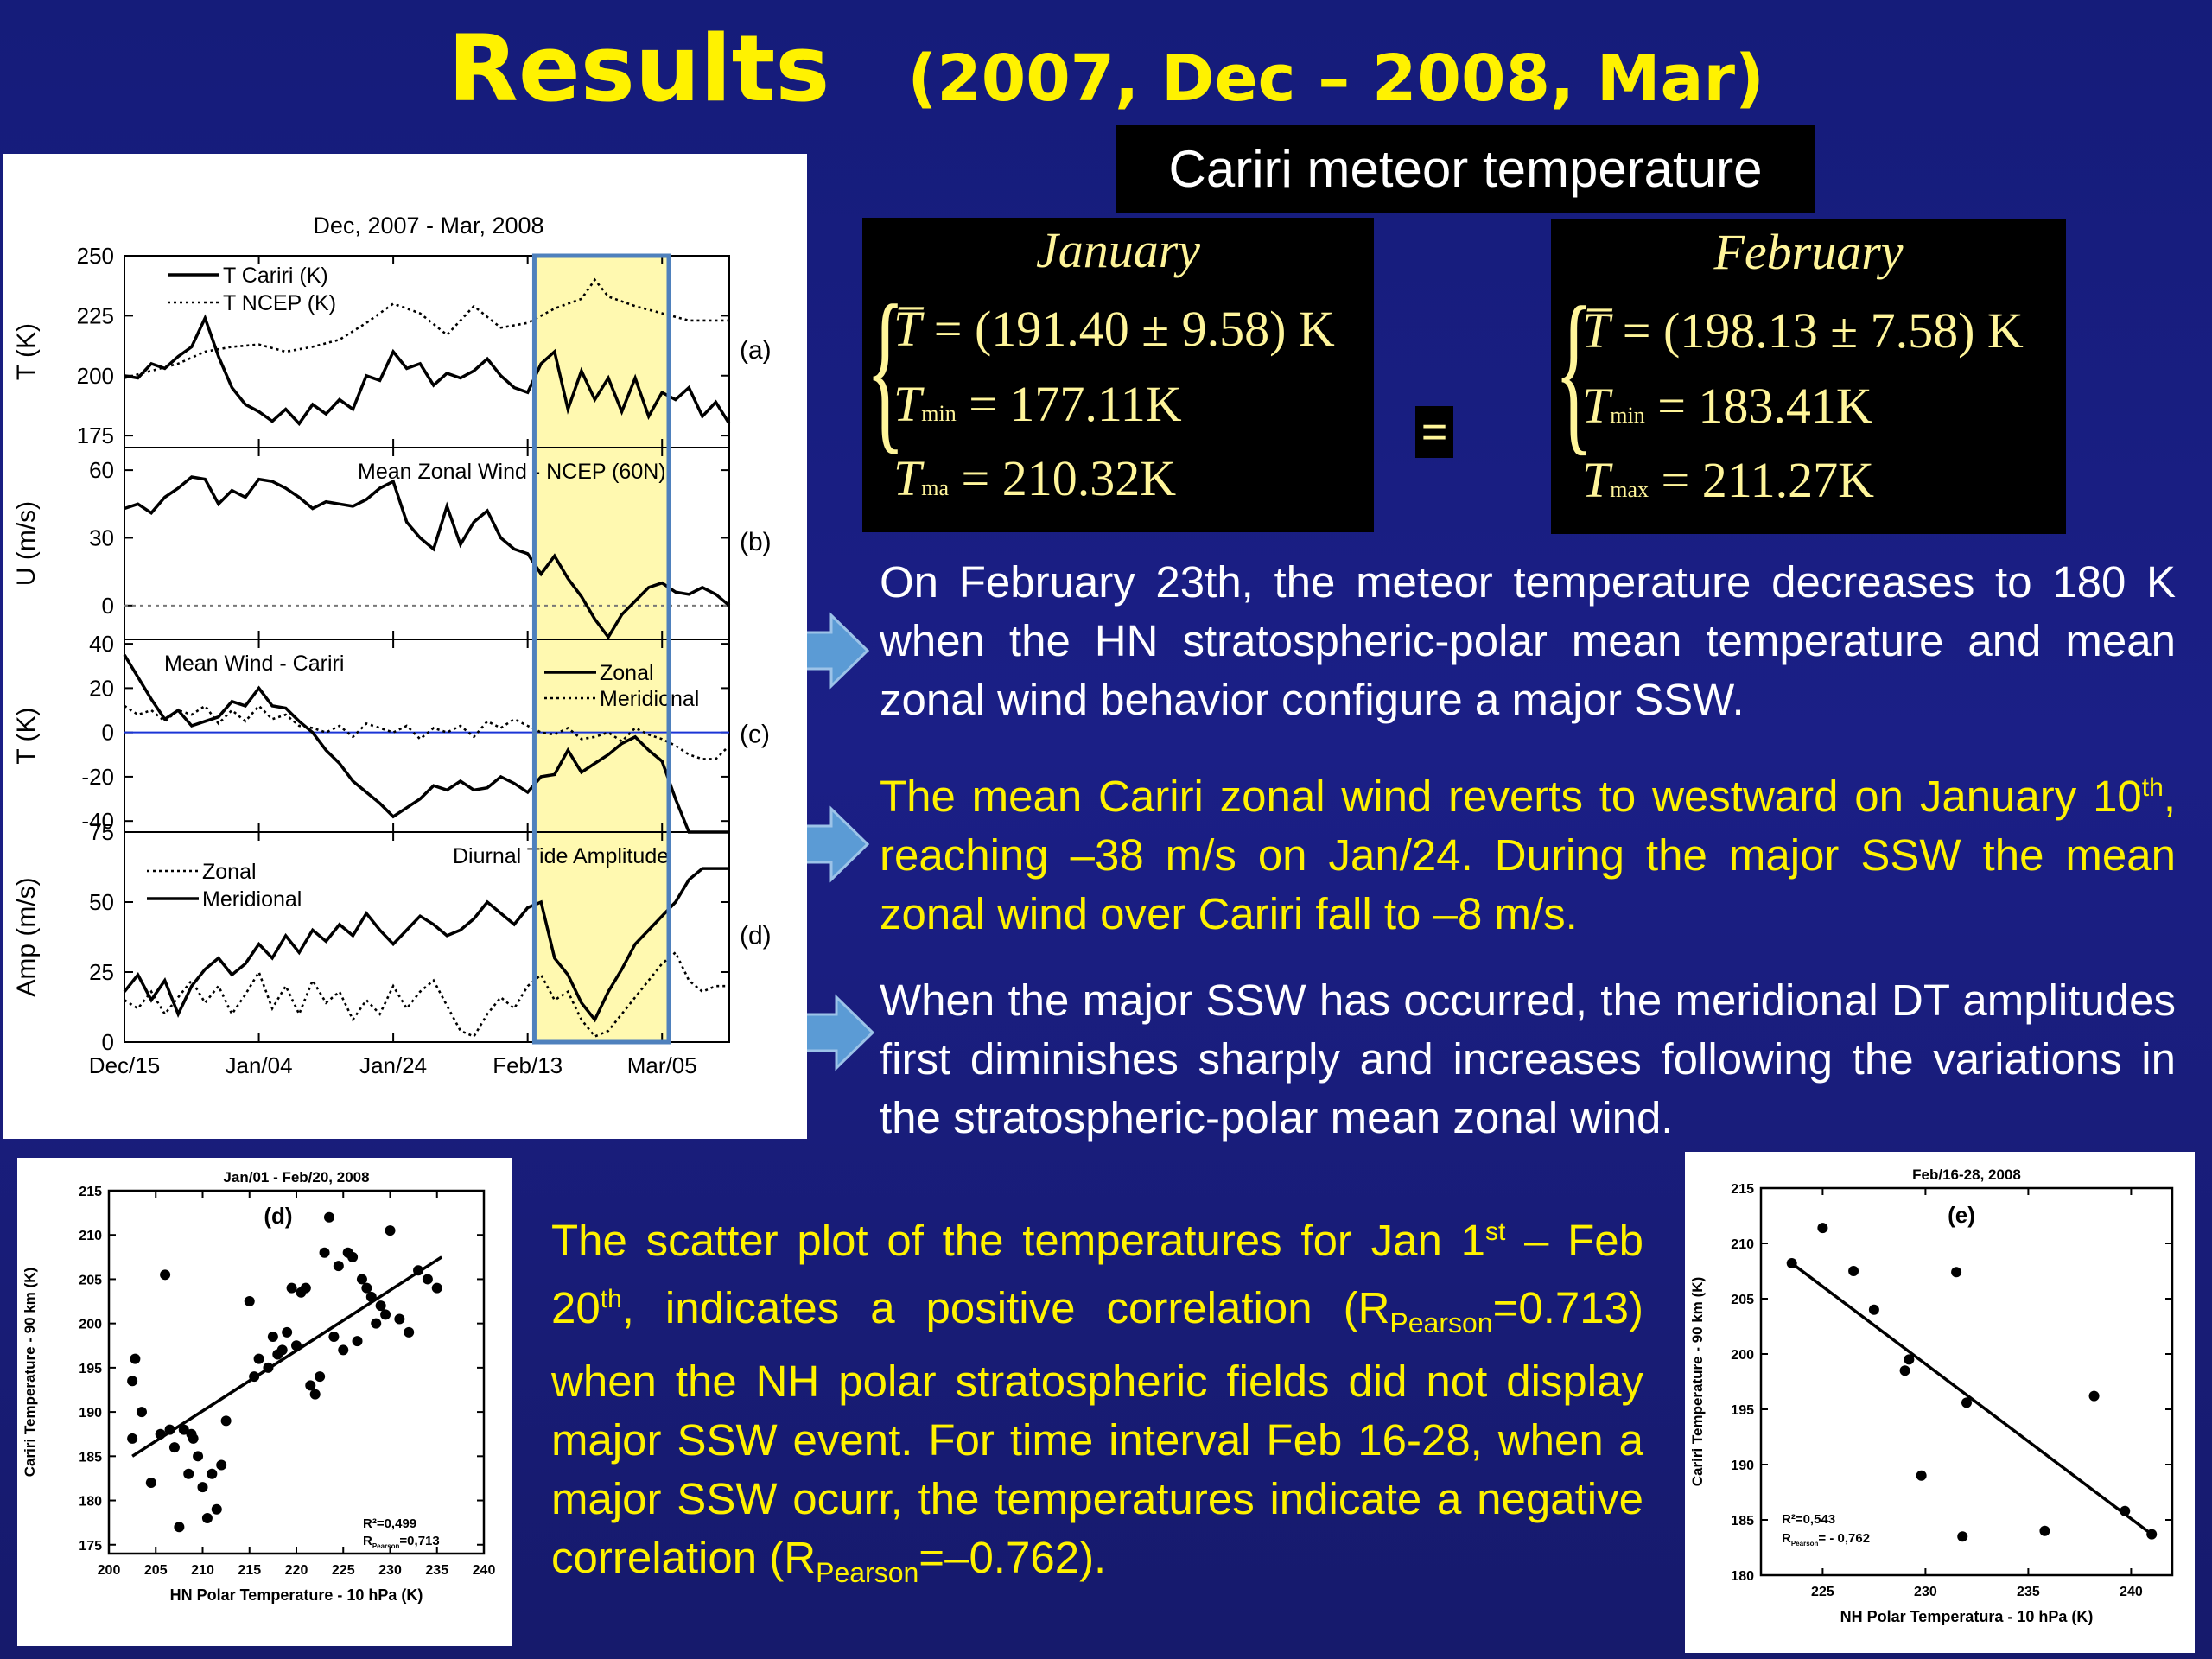 Image resolution: width=2212 pixels, height=1659 pixels. I want to click on x-tick-label: Jan/24, so click(393, 1065).